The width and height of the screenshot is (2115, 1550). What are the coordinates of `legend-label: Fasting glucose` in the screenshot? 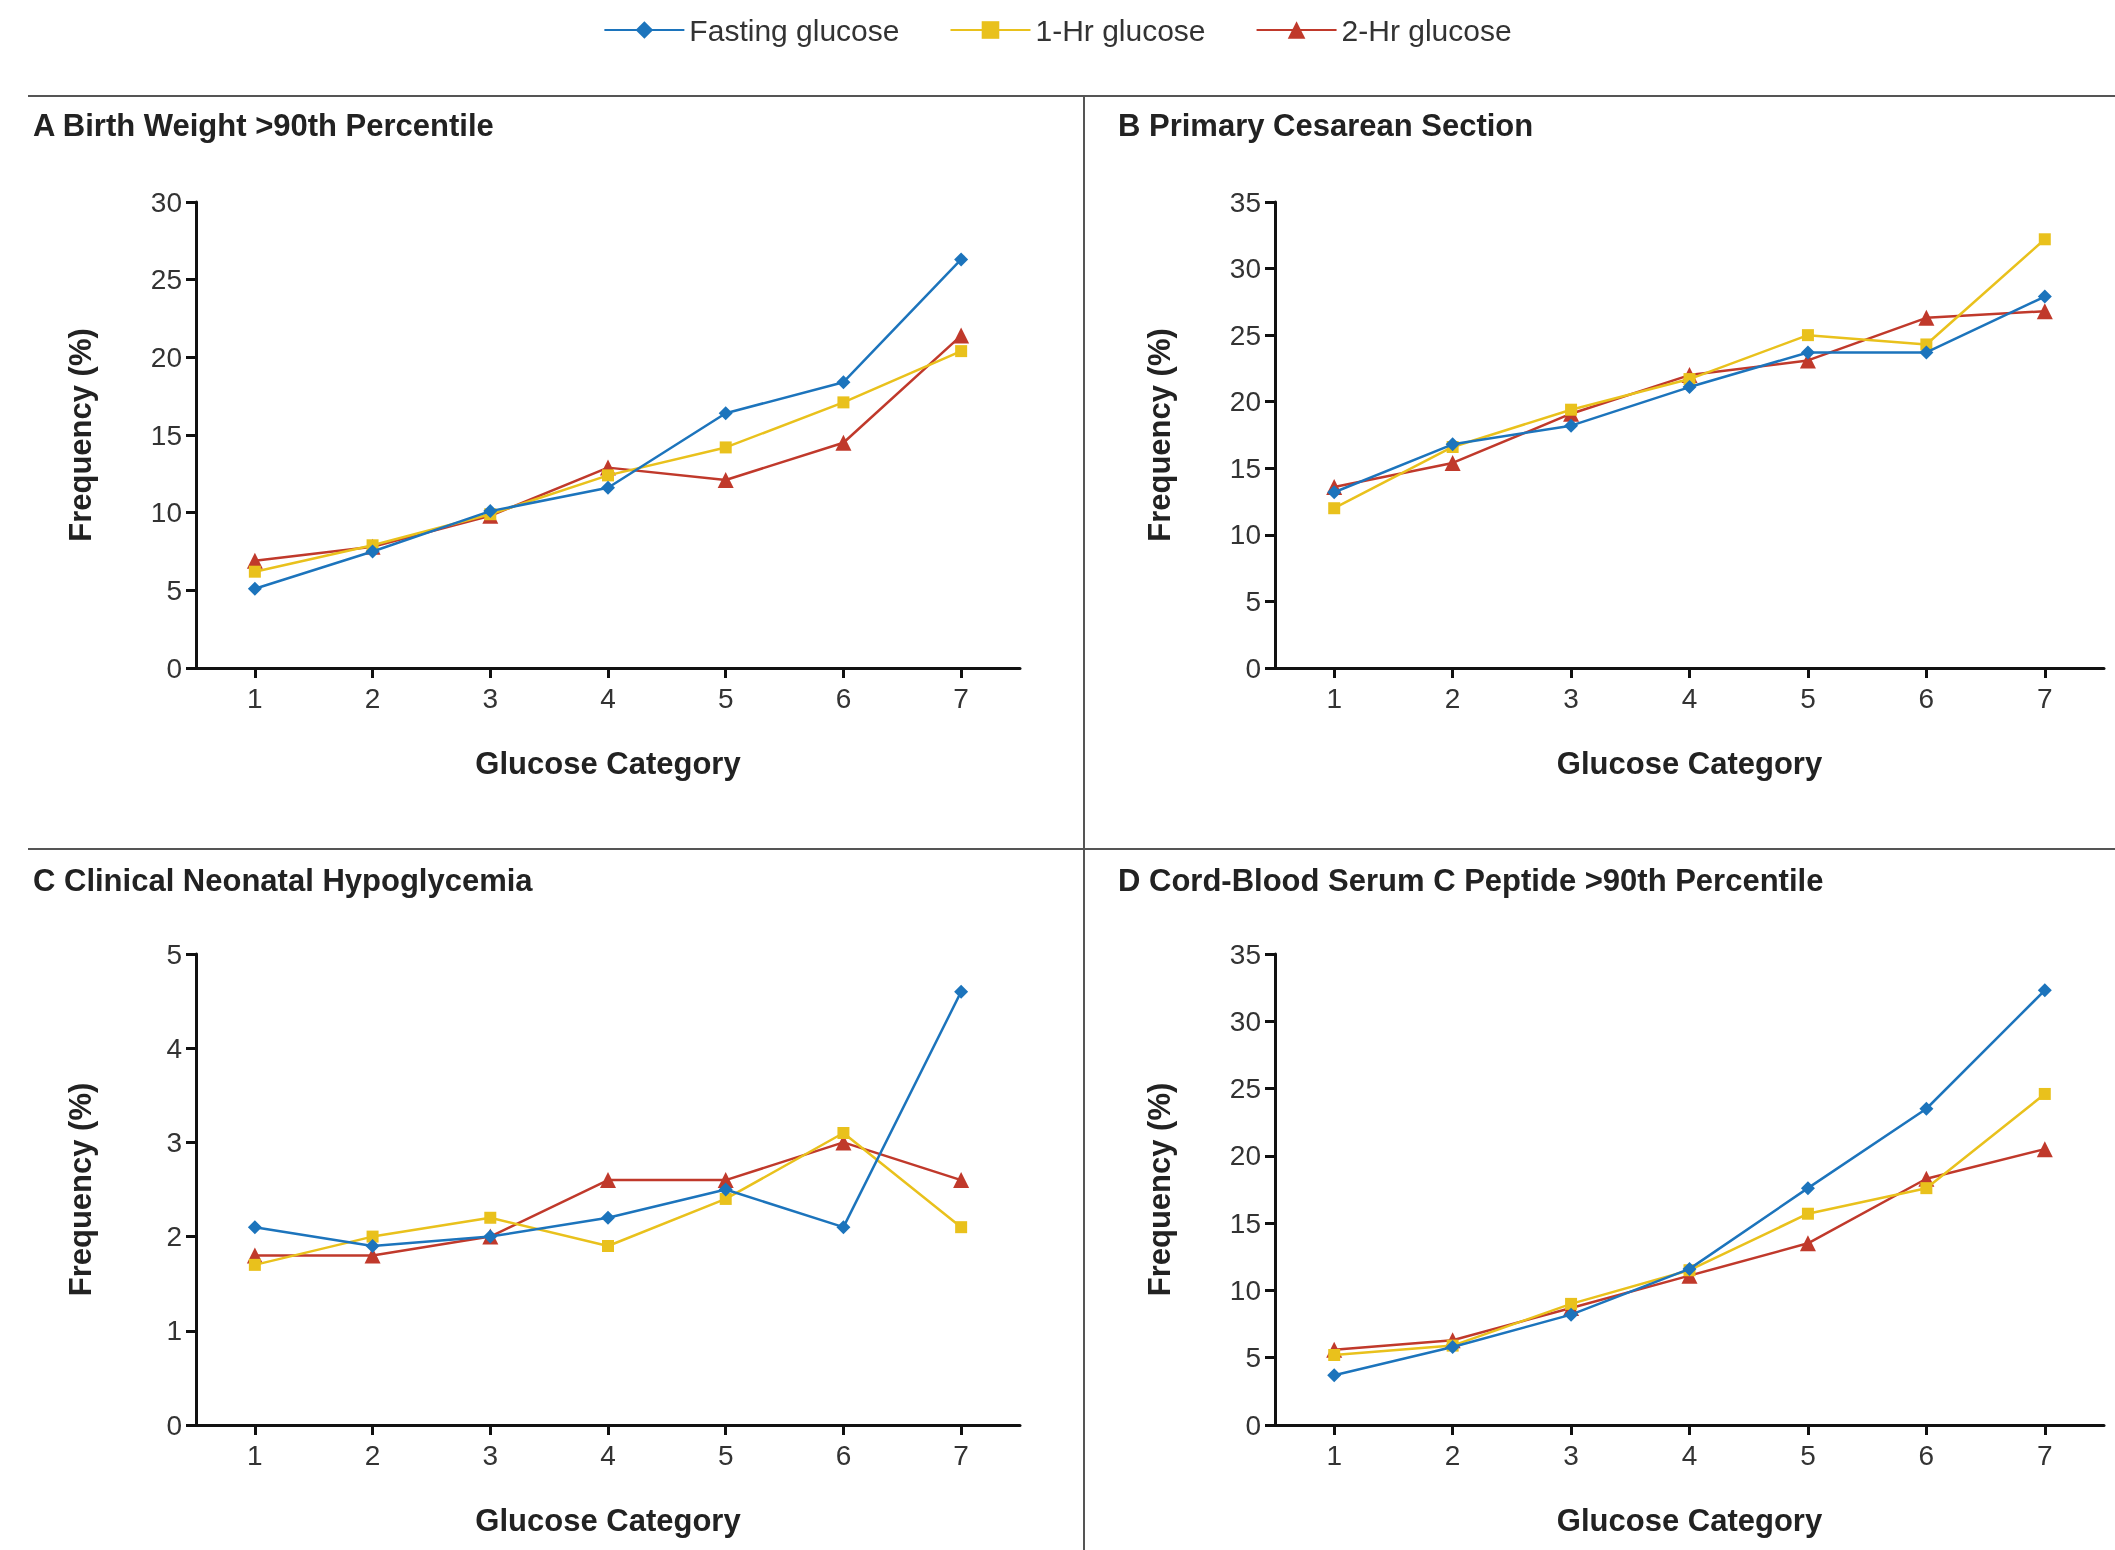 It's located at (794, 30).